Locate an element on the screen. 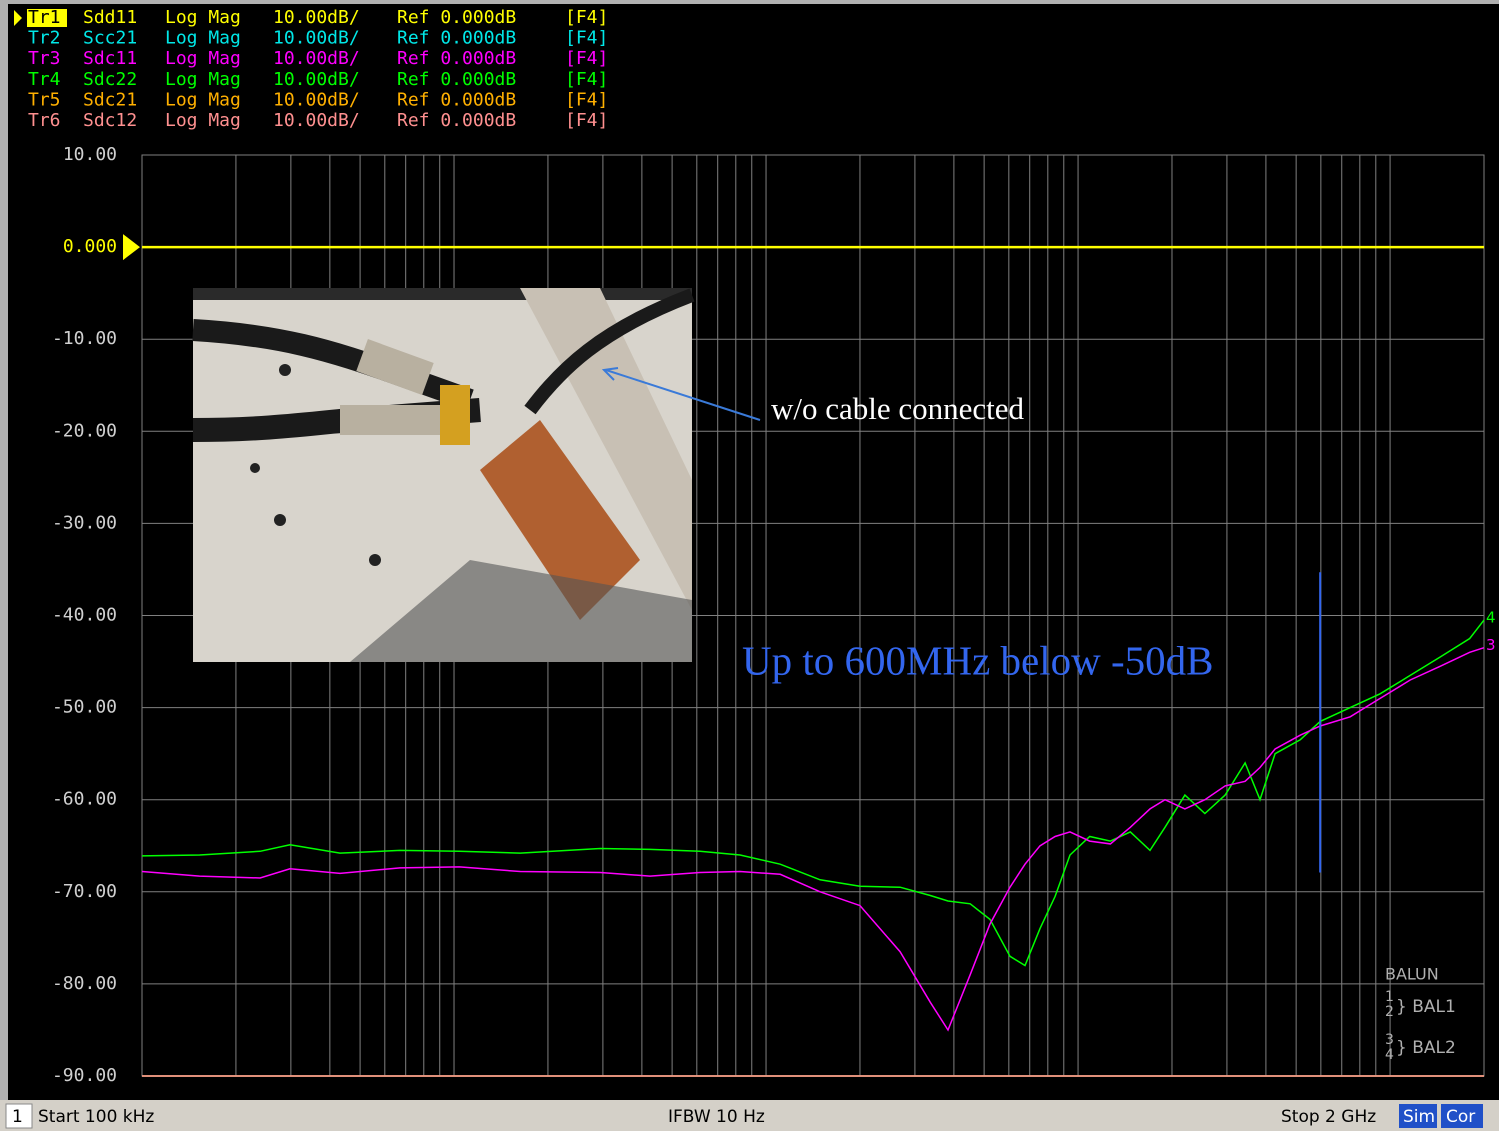 The width and height of the screenshot is (1499, 1131). balun-name: } BAL2 is located at coordinates (1426, 1048).